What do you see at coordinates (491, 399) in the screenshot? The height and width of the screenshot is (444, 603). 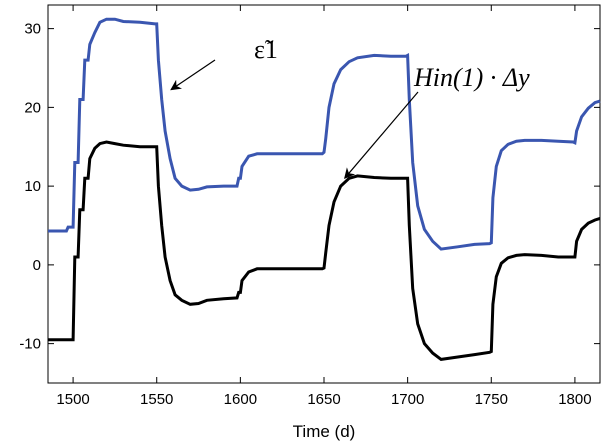 I see `x-tick-label: 1750` at bounding box center [491, 399].